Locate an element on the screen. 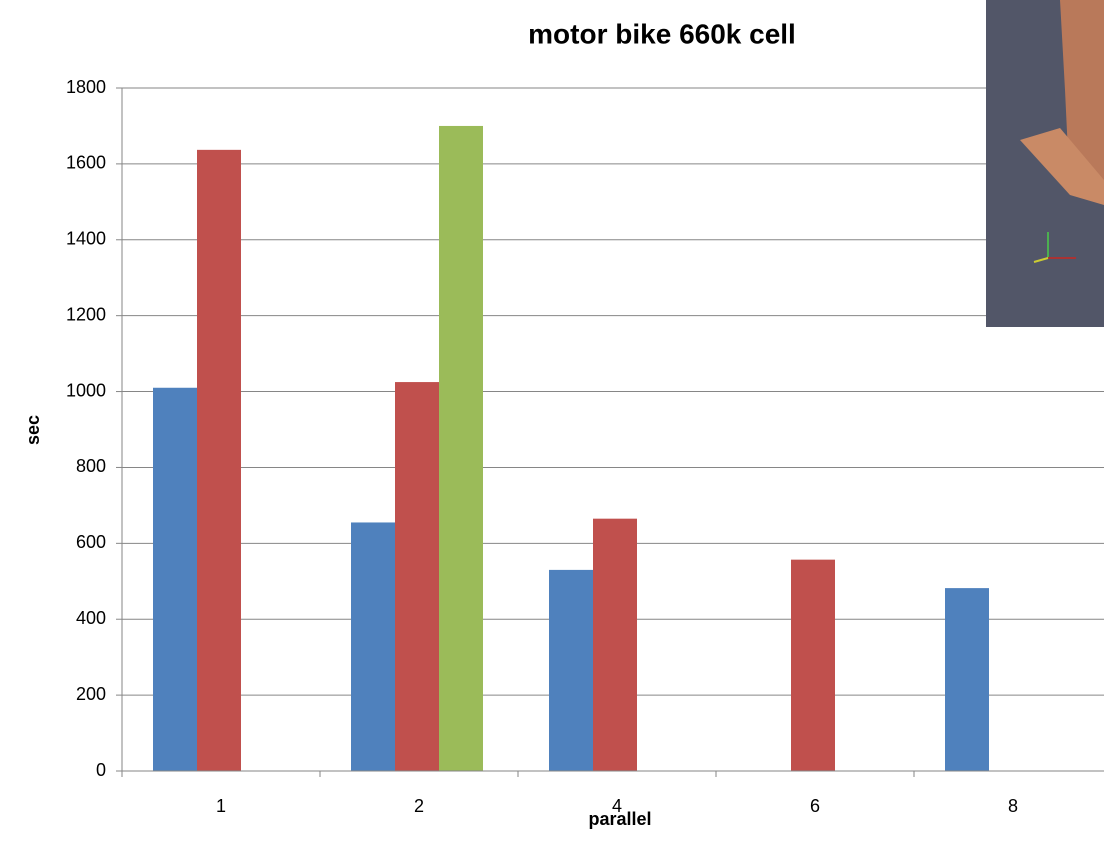 The height and width of the screenshot is (859, 1104). inset-image is located at coordinates (1045, 163).